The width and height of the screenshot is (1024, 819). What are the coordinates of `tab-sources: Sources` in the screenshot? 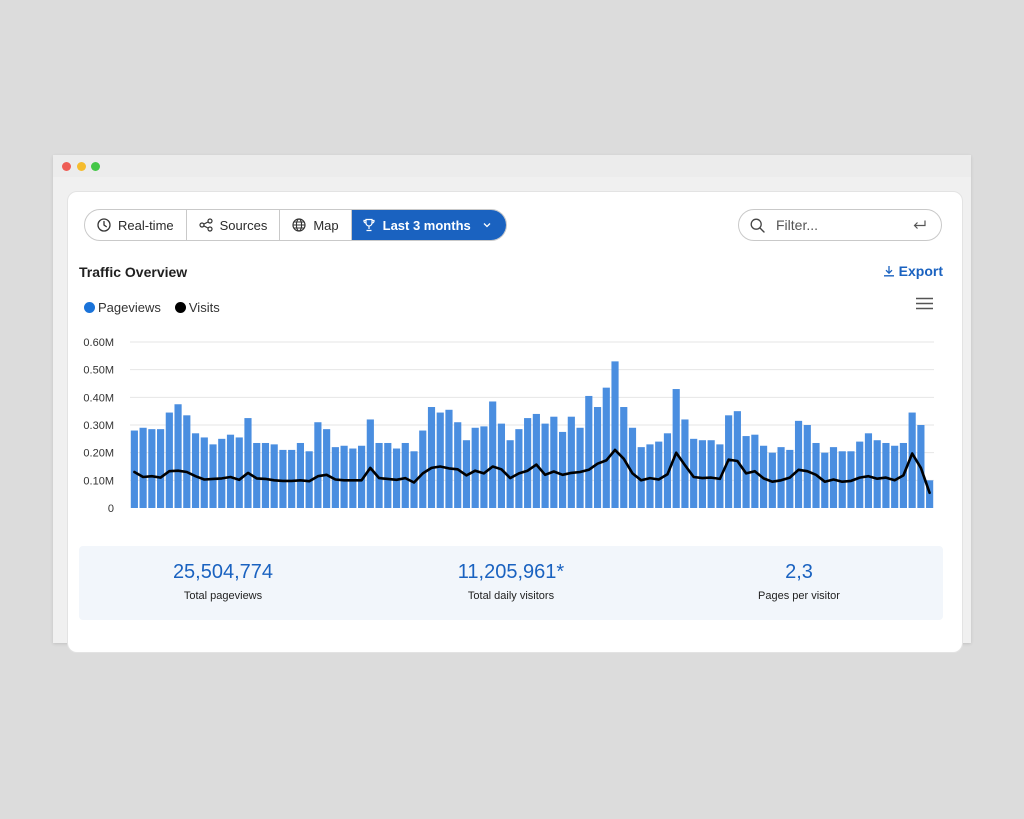 It's located at (234, 225).